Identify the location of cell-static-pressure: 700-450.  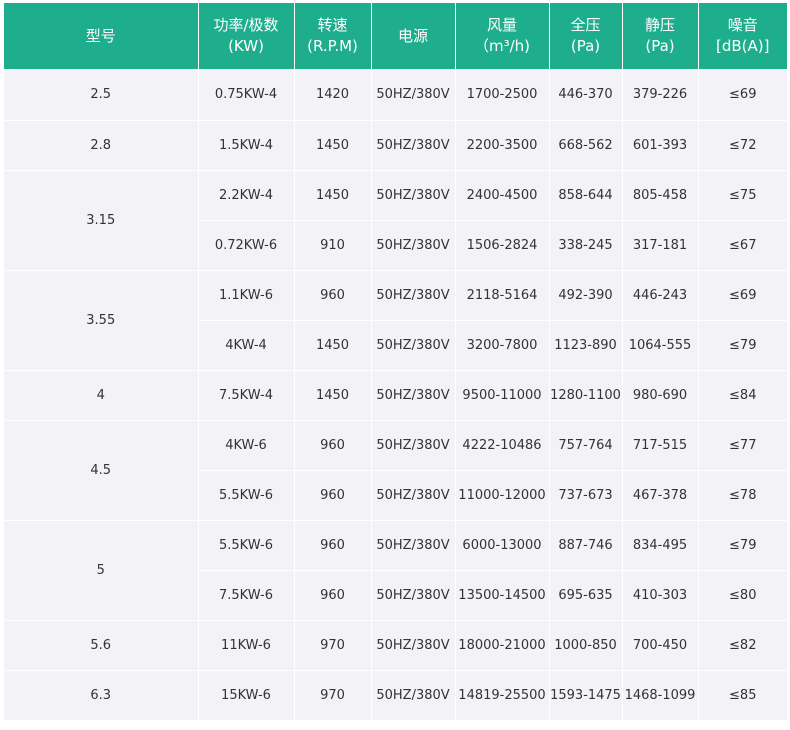
(660, 646).